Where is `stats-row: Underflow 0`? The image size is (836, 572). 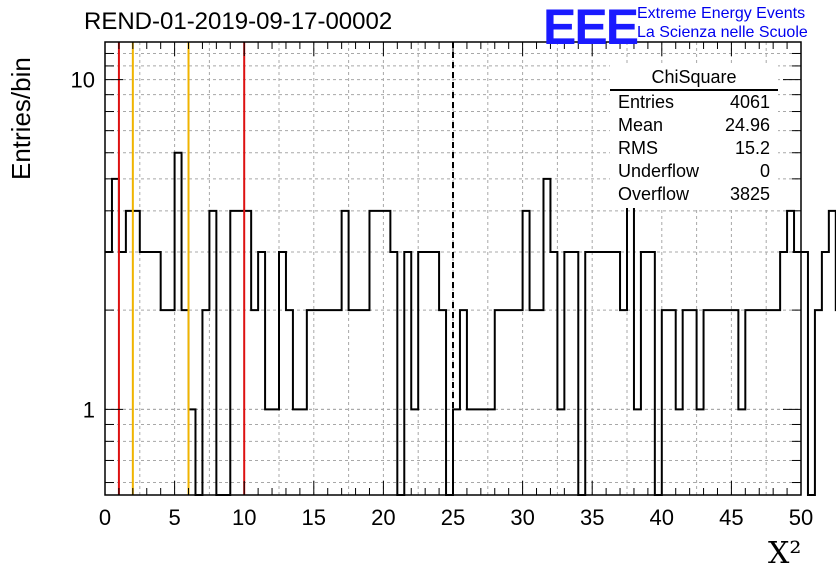
stats-row: Underflow 0 is located at coordinates (694, 171).